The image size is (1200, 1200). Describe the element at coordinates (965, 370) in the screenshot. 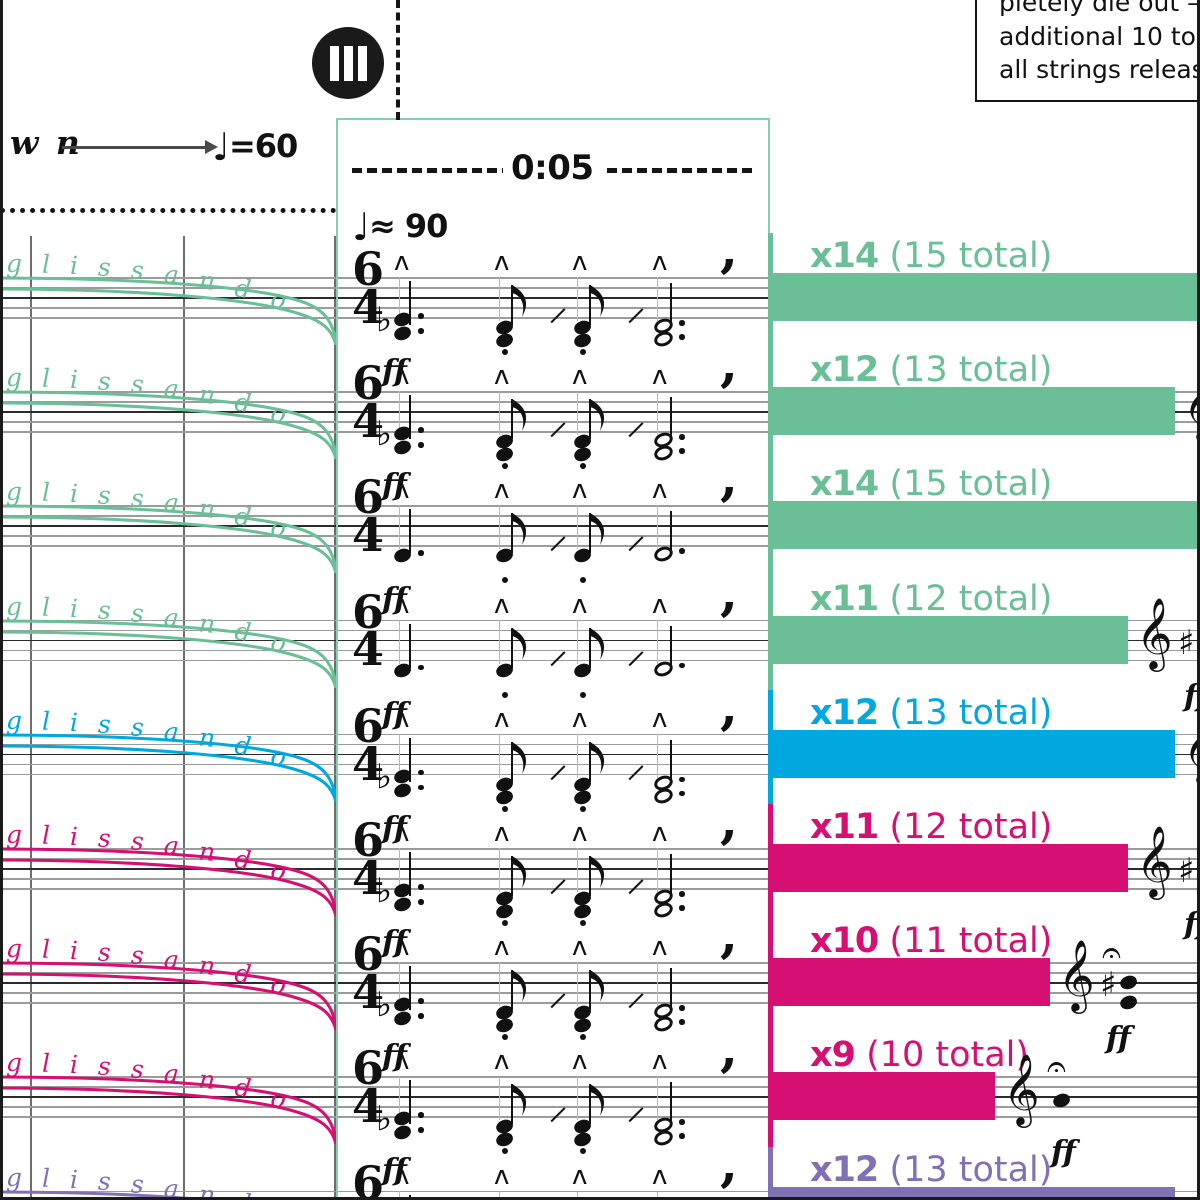

I see `repeat-total: (13 total)` at that location.